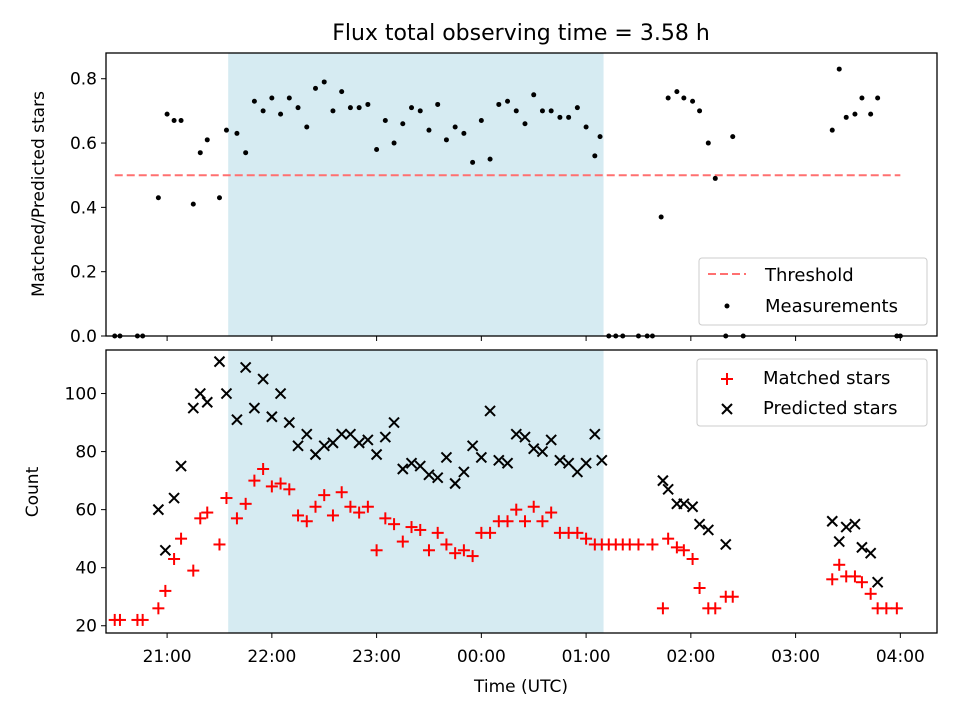 This screenshot has height=720, width=960. What do you see at coordinates (85, 511) in the screenshot?
I see `bottom-y-axis: 20 40 60 80 100` at bounding box center [85, 511].